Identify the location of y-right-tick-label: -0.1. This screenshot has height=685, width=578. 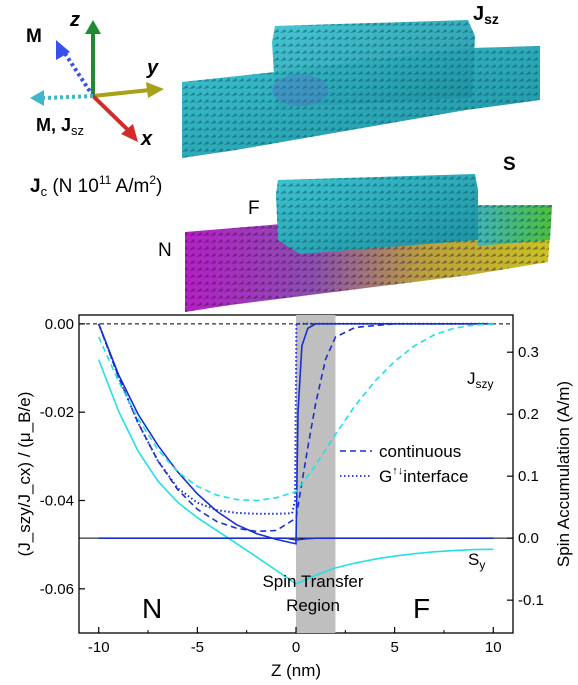
(531, 600).